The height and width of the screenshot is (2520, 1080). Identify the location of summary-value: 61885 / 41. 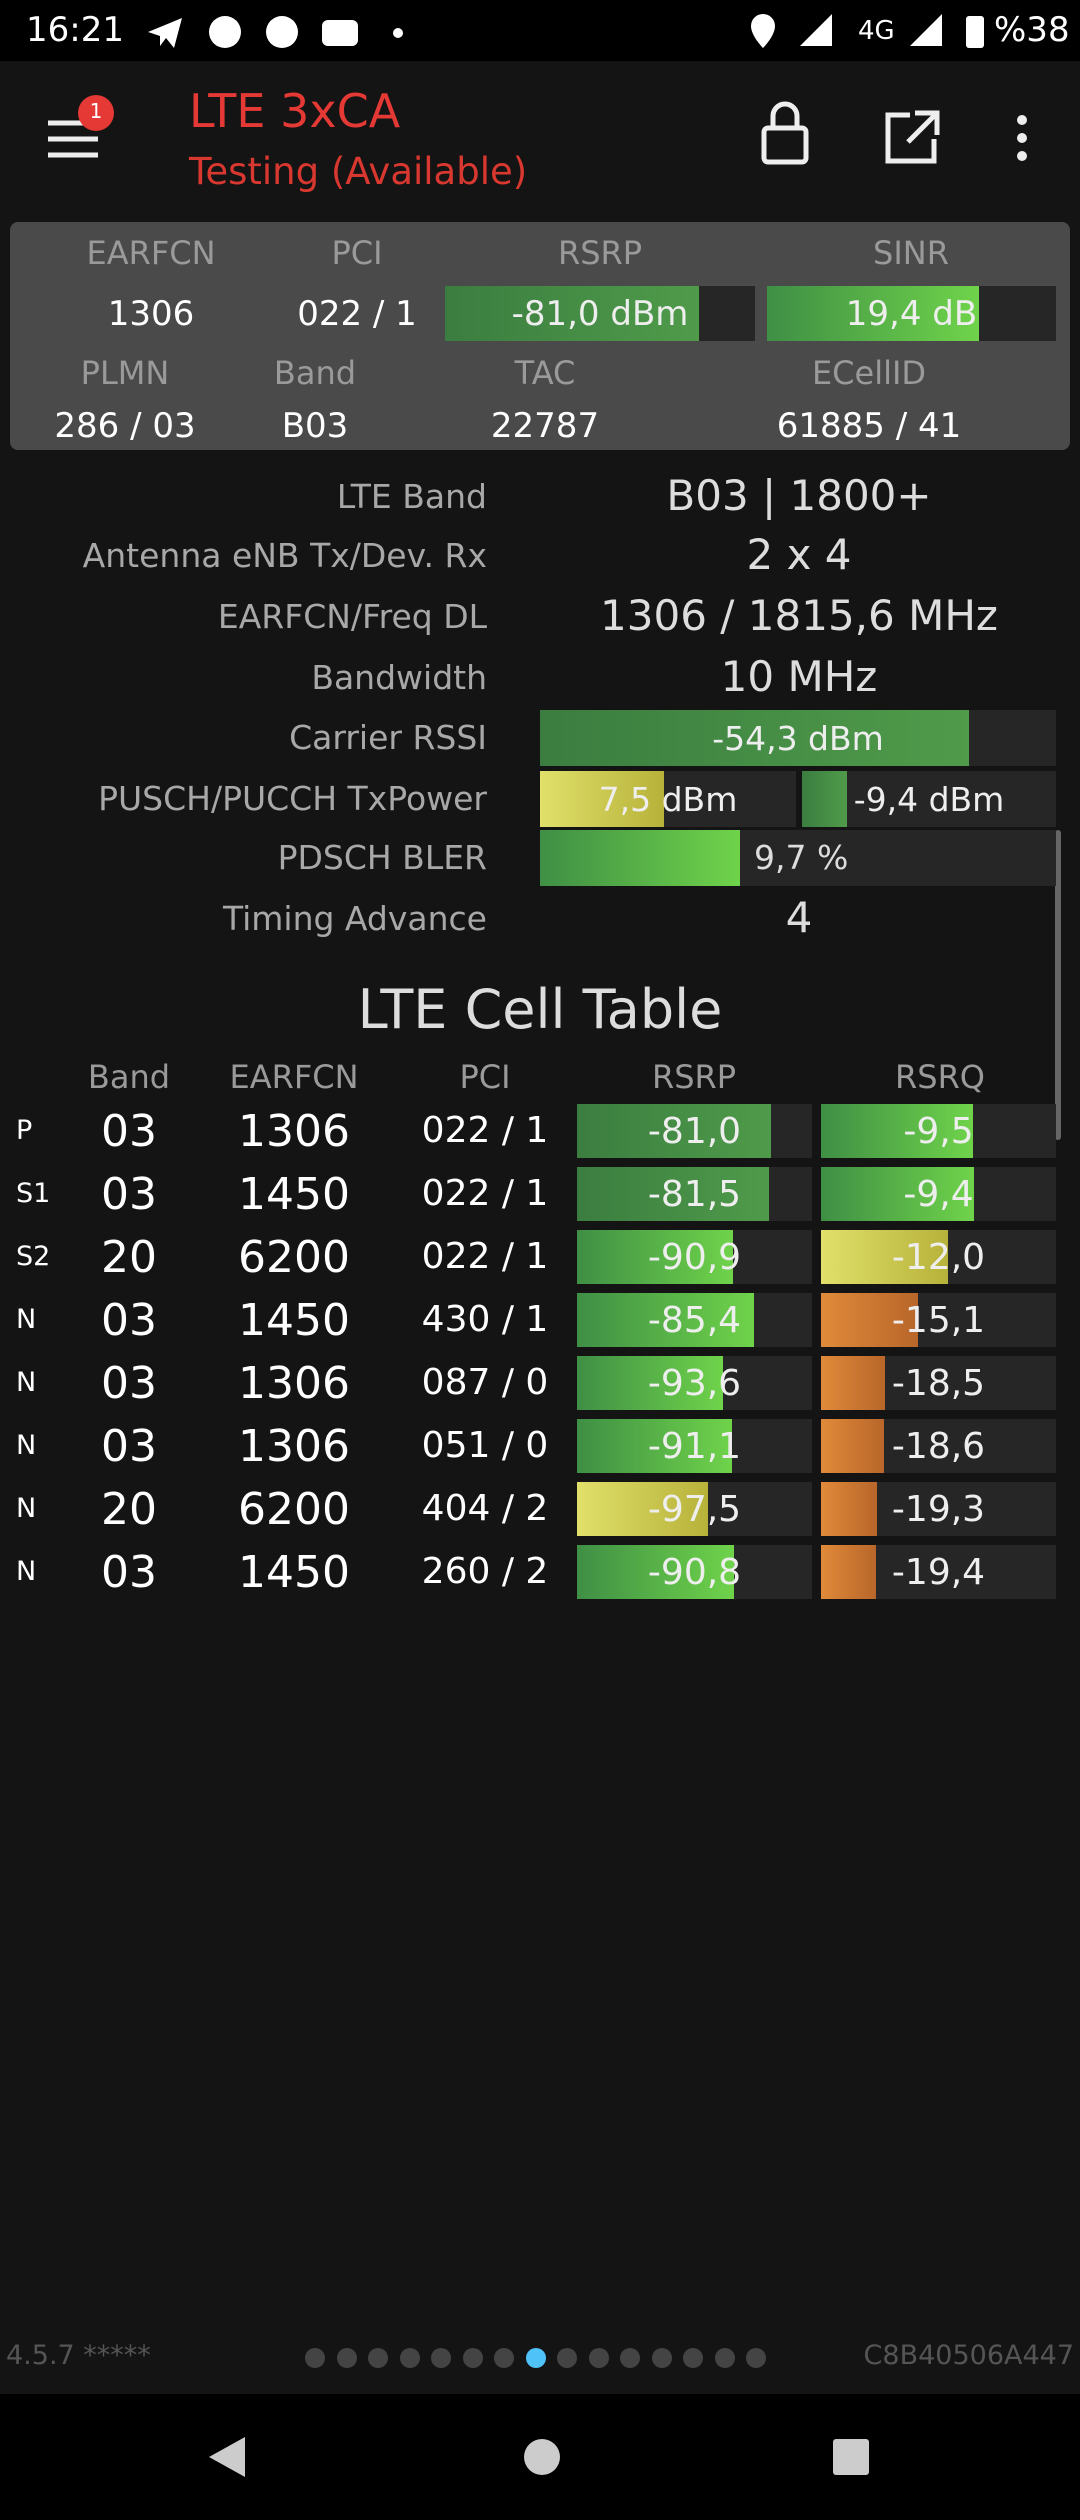
(869, 426).